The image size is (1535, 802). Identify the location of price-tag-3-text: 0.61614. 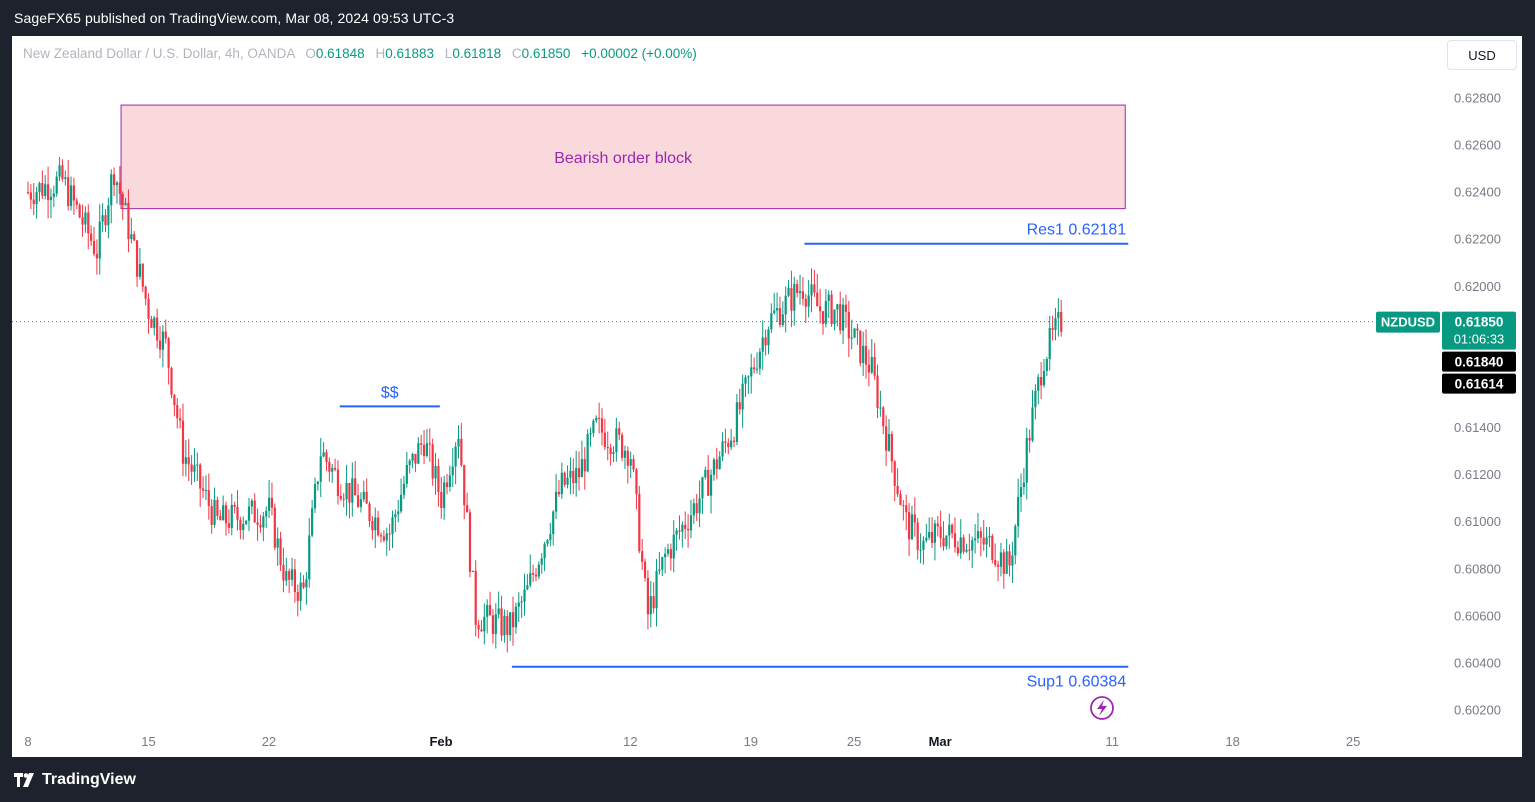
(1479, 384).